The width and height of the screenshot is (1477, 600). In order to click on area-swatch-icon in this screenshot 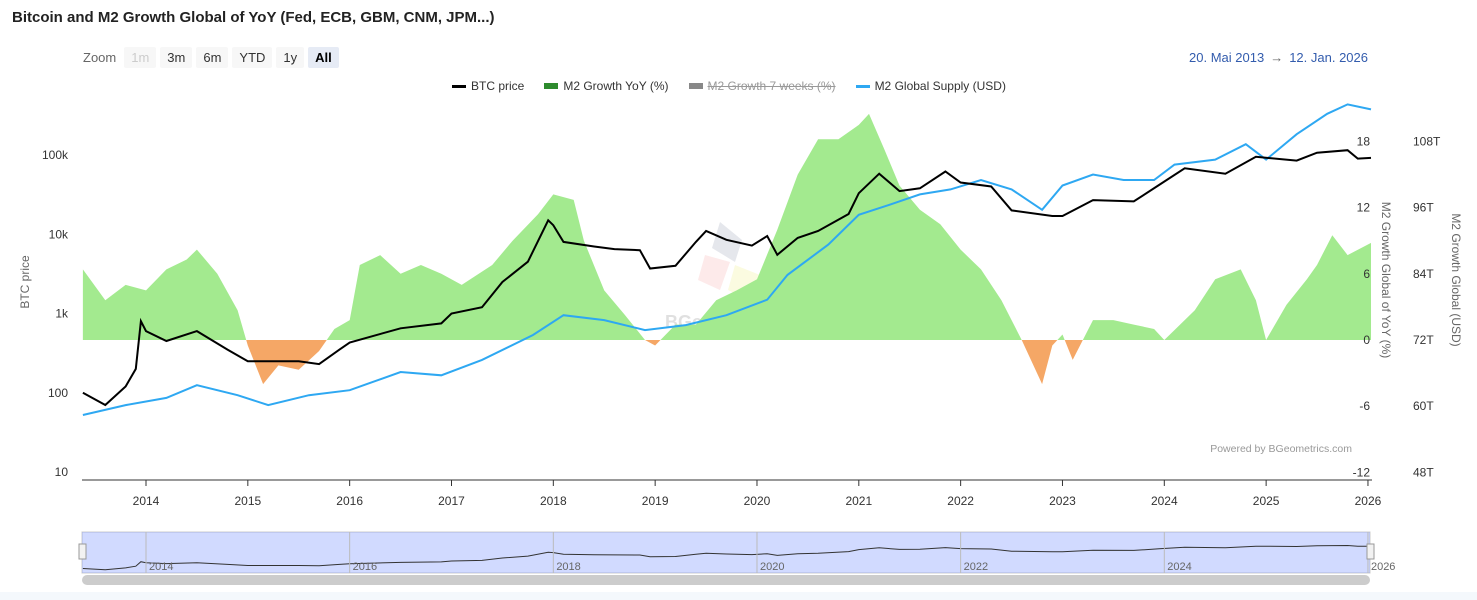, I will do `click(695, 86)`.